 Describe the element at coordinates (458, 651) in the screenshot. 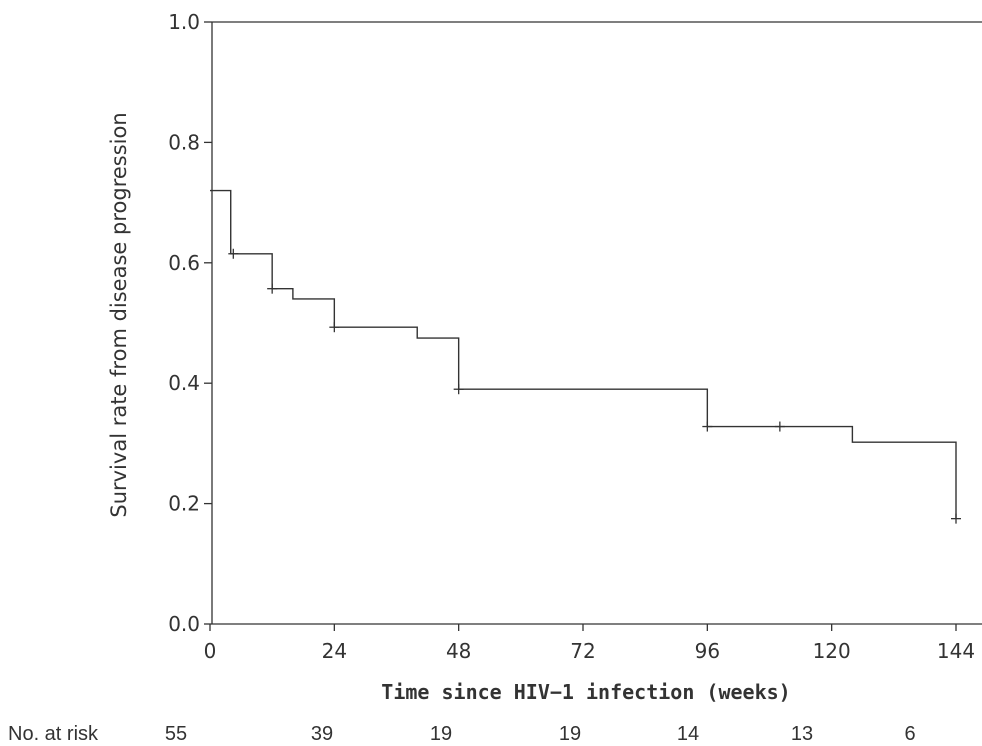

I see `x-tick-label-2: 48` at that location.